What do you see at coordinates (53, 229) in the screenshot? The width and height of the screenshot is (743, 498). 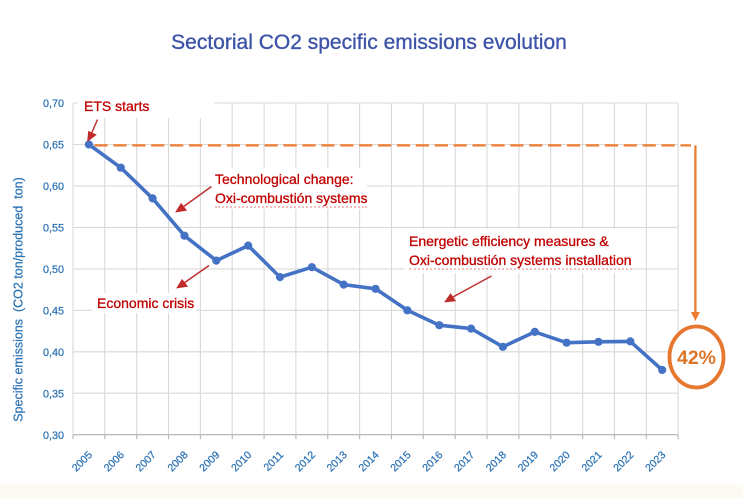 I see `svg-text: 0,55` at bounding box center [53, 229].